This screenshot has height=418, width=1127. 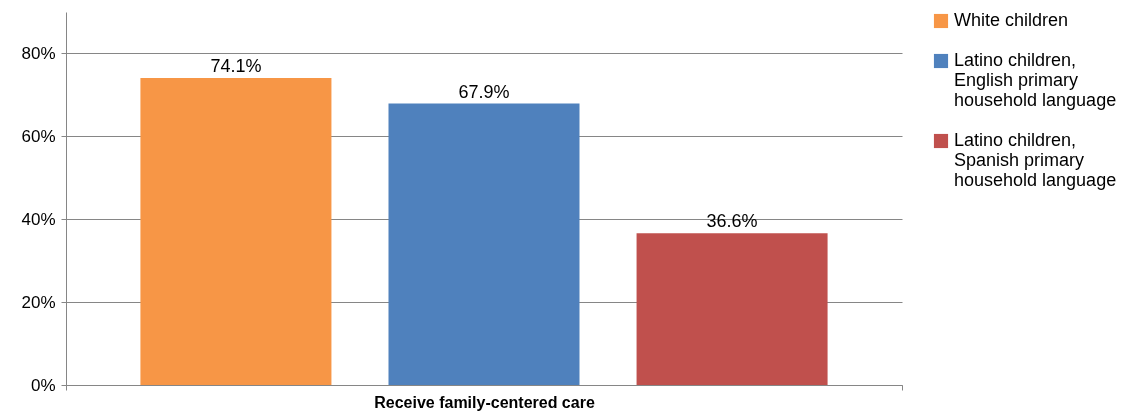 I want to click on y-tick-label: 80%, so click(x=38, y=53).